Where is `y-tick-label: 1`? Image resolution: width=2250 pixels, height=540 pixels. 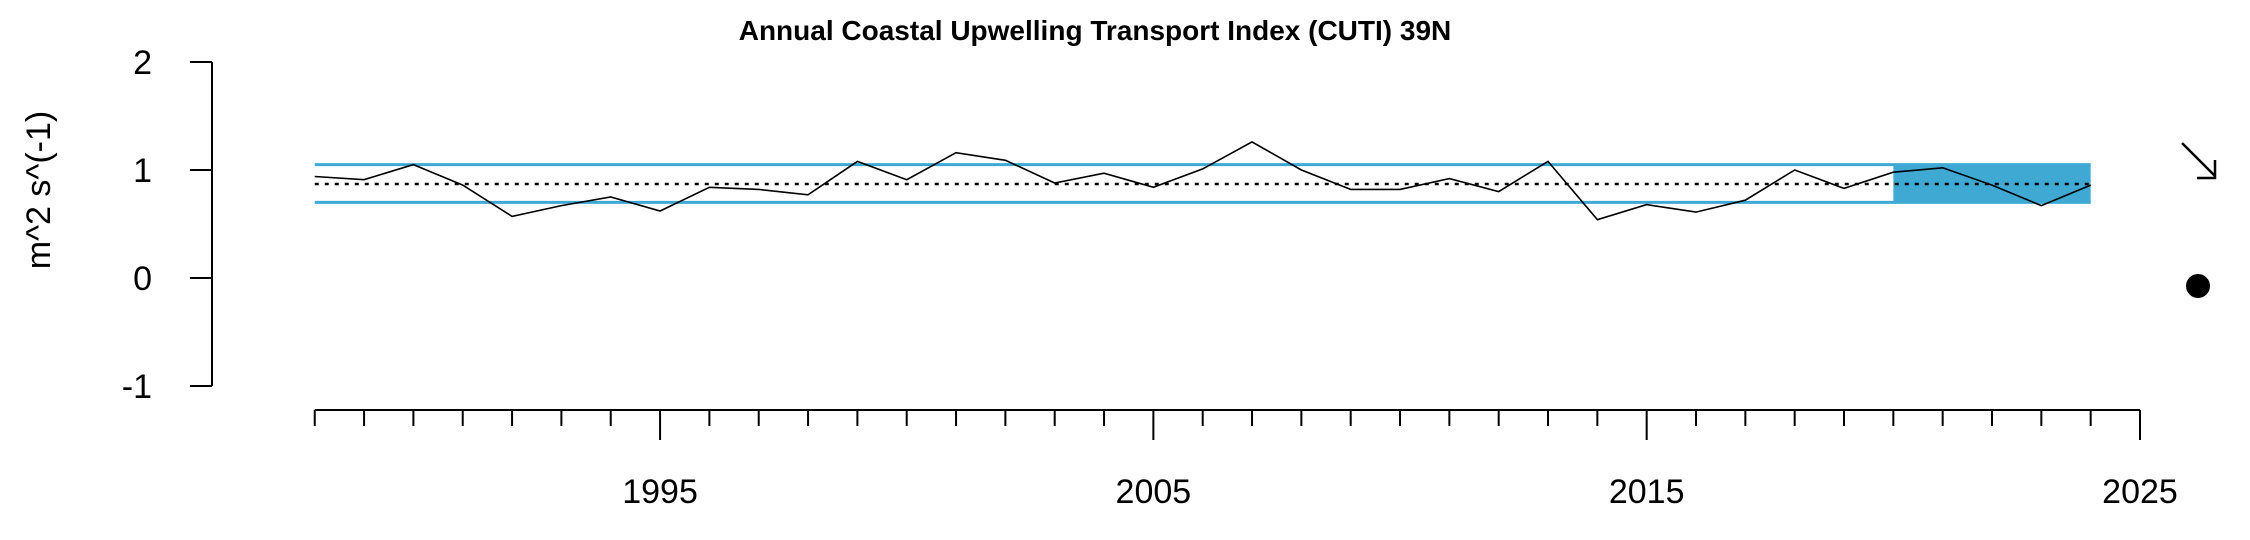 y-tick-label: 1 is located at coordinates (142, 171).